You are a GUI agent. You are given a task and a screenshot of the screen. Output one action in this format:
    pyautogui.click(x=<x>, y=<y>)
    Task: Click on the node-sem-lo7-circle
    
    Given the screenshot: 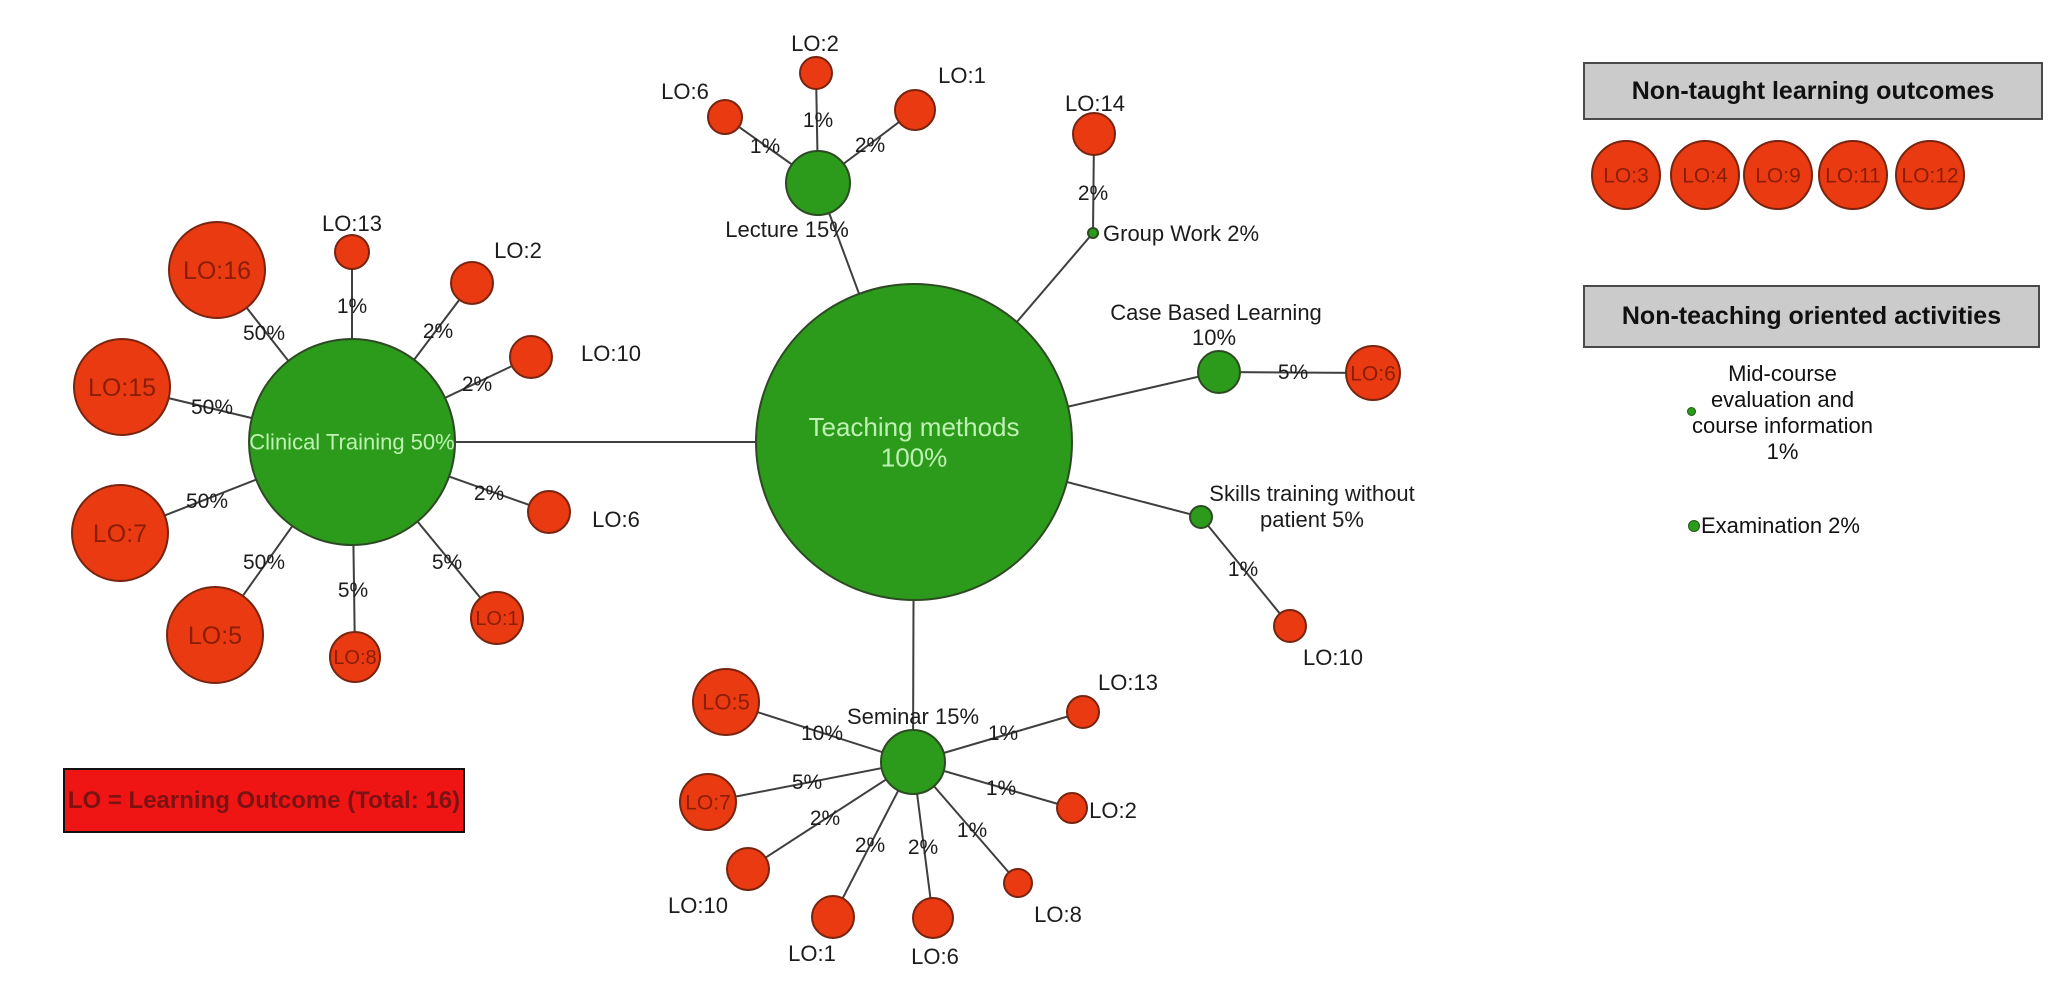 What is the action you would take?
    pyautogui.click(x=708, y=802)
    